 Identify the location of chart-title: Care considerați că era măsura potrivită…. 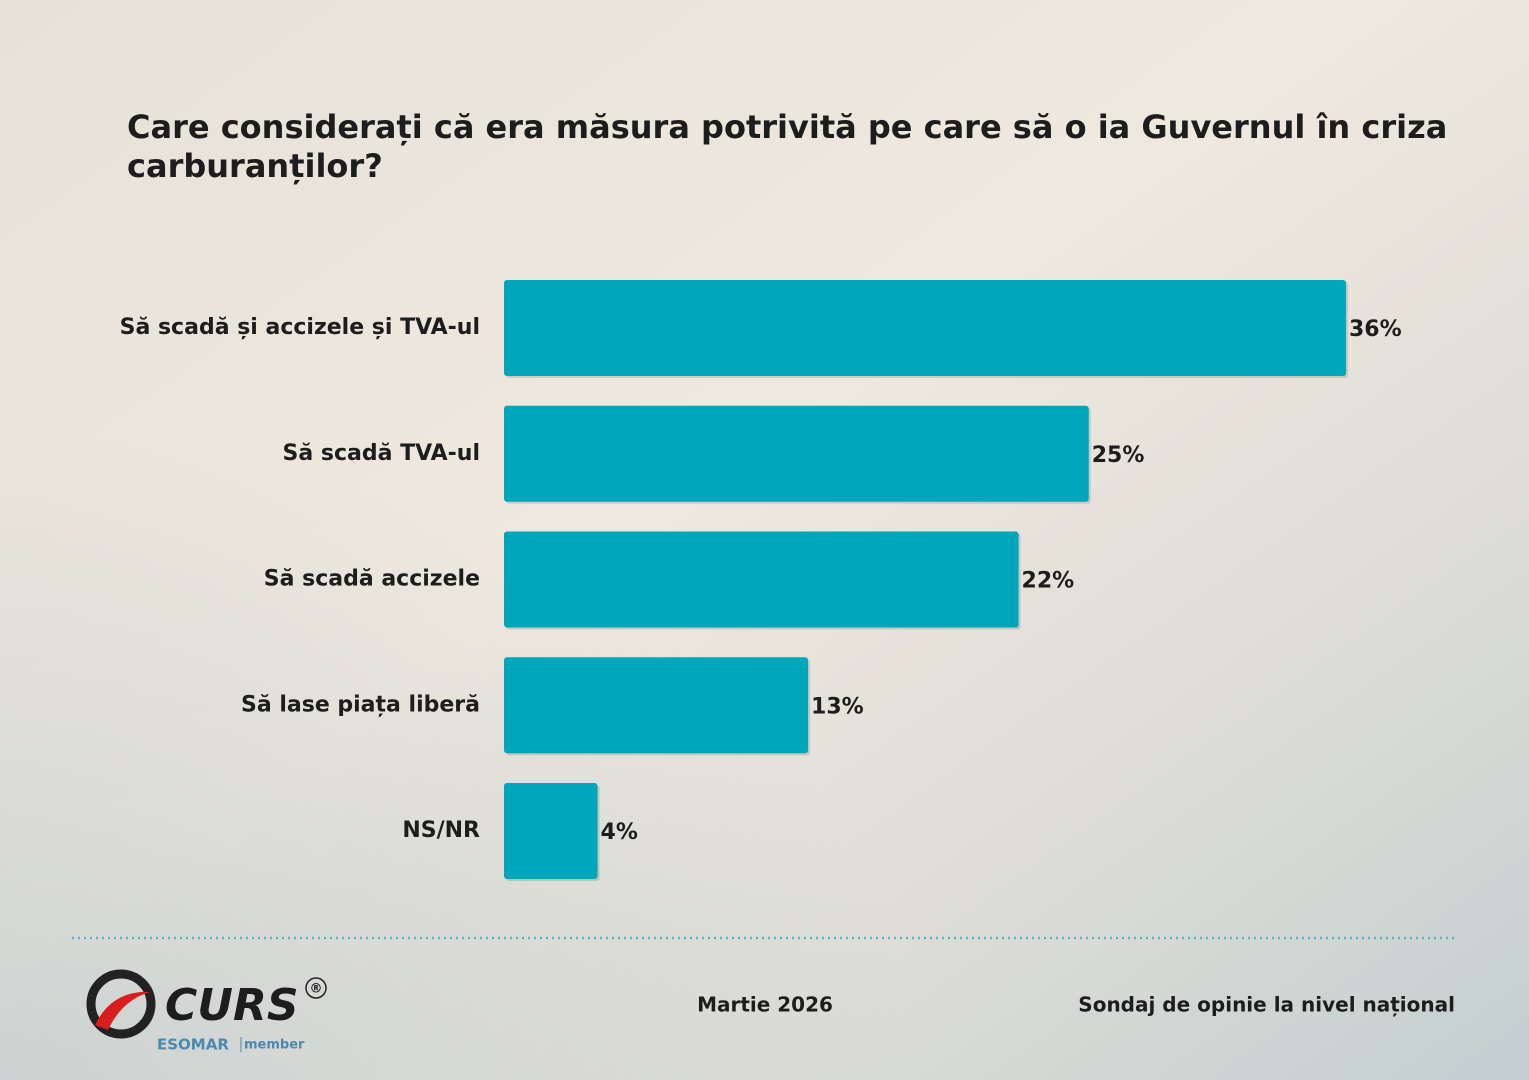
(787, 146).